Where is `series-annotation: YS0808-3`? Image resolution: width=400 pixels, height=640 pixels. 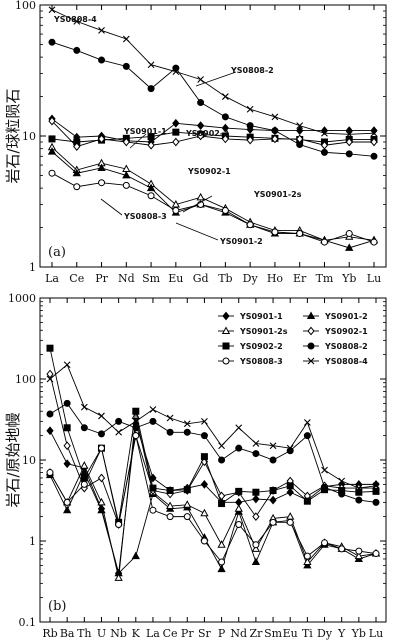 series-annotation: YS0808-3 is located at coordinates (145, 216).